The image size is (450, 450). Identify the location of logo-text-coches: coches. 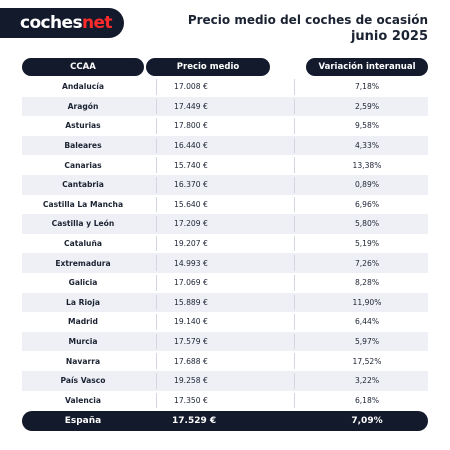
(51, 23).